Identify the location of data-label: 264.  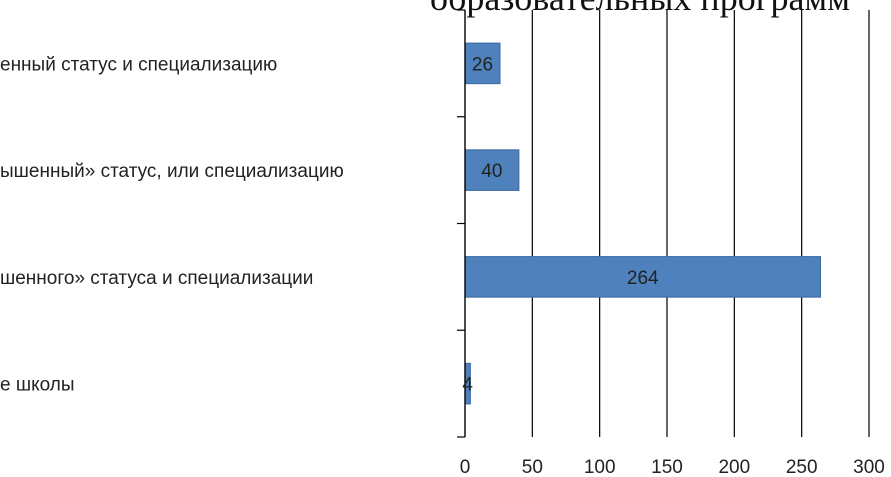
(643, 278).